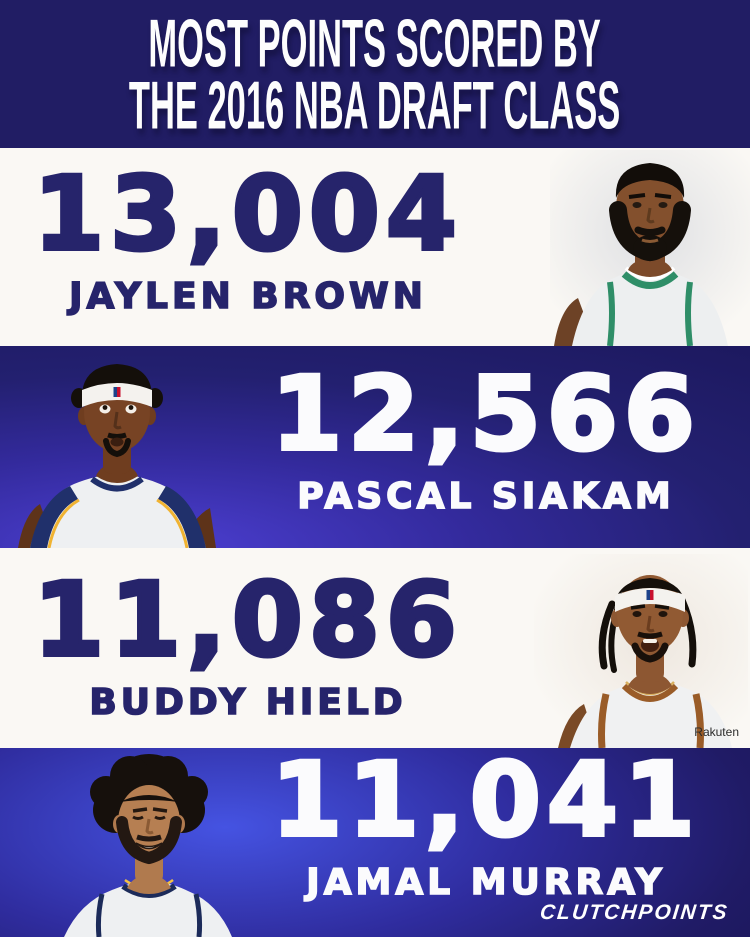  I want to click on jamal-murray-avatar, so click(148, 845).